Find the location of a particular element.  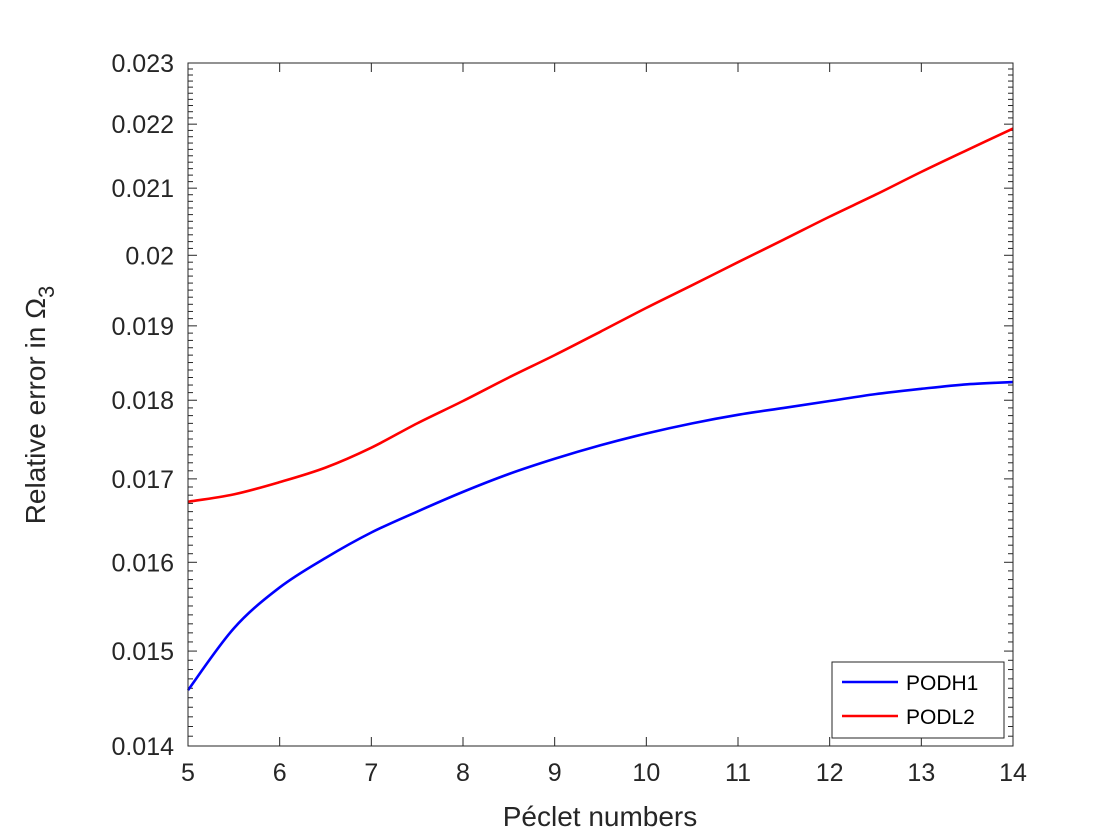

x-axis-title: Péclet numbers is located at coordinates (600, 816).